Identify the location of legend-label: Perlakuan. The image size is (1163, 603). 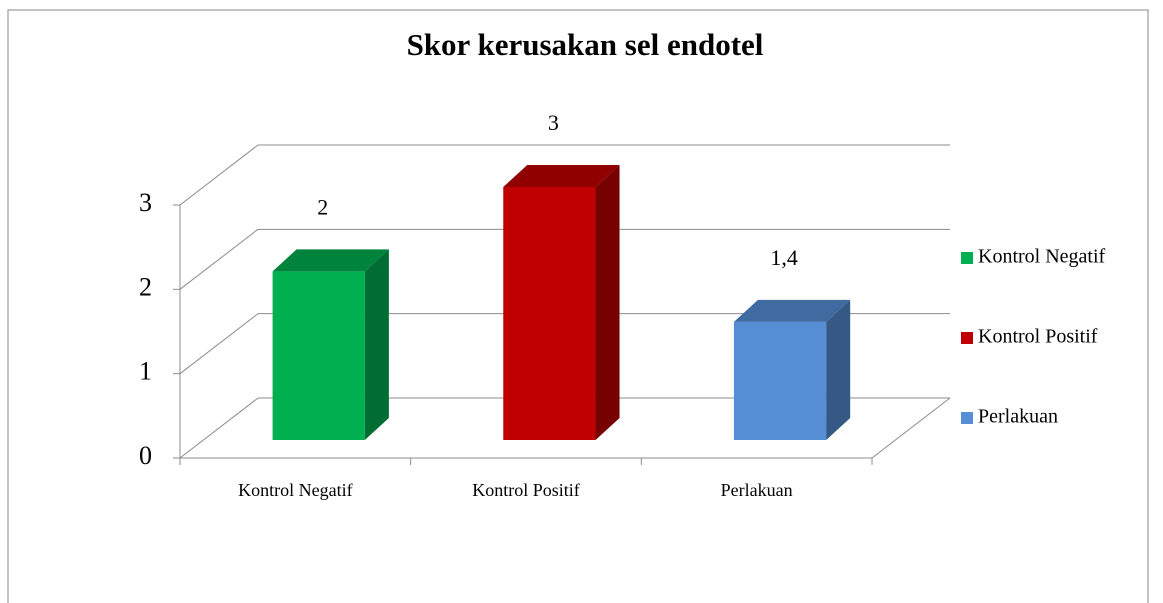
(1018, 417).